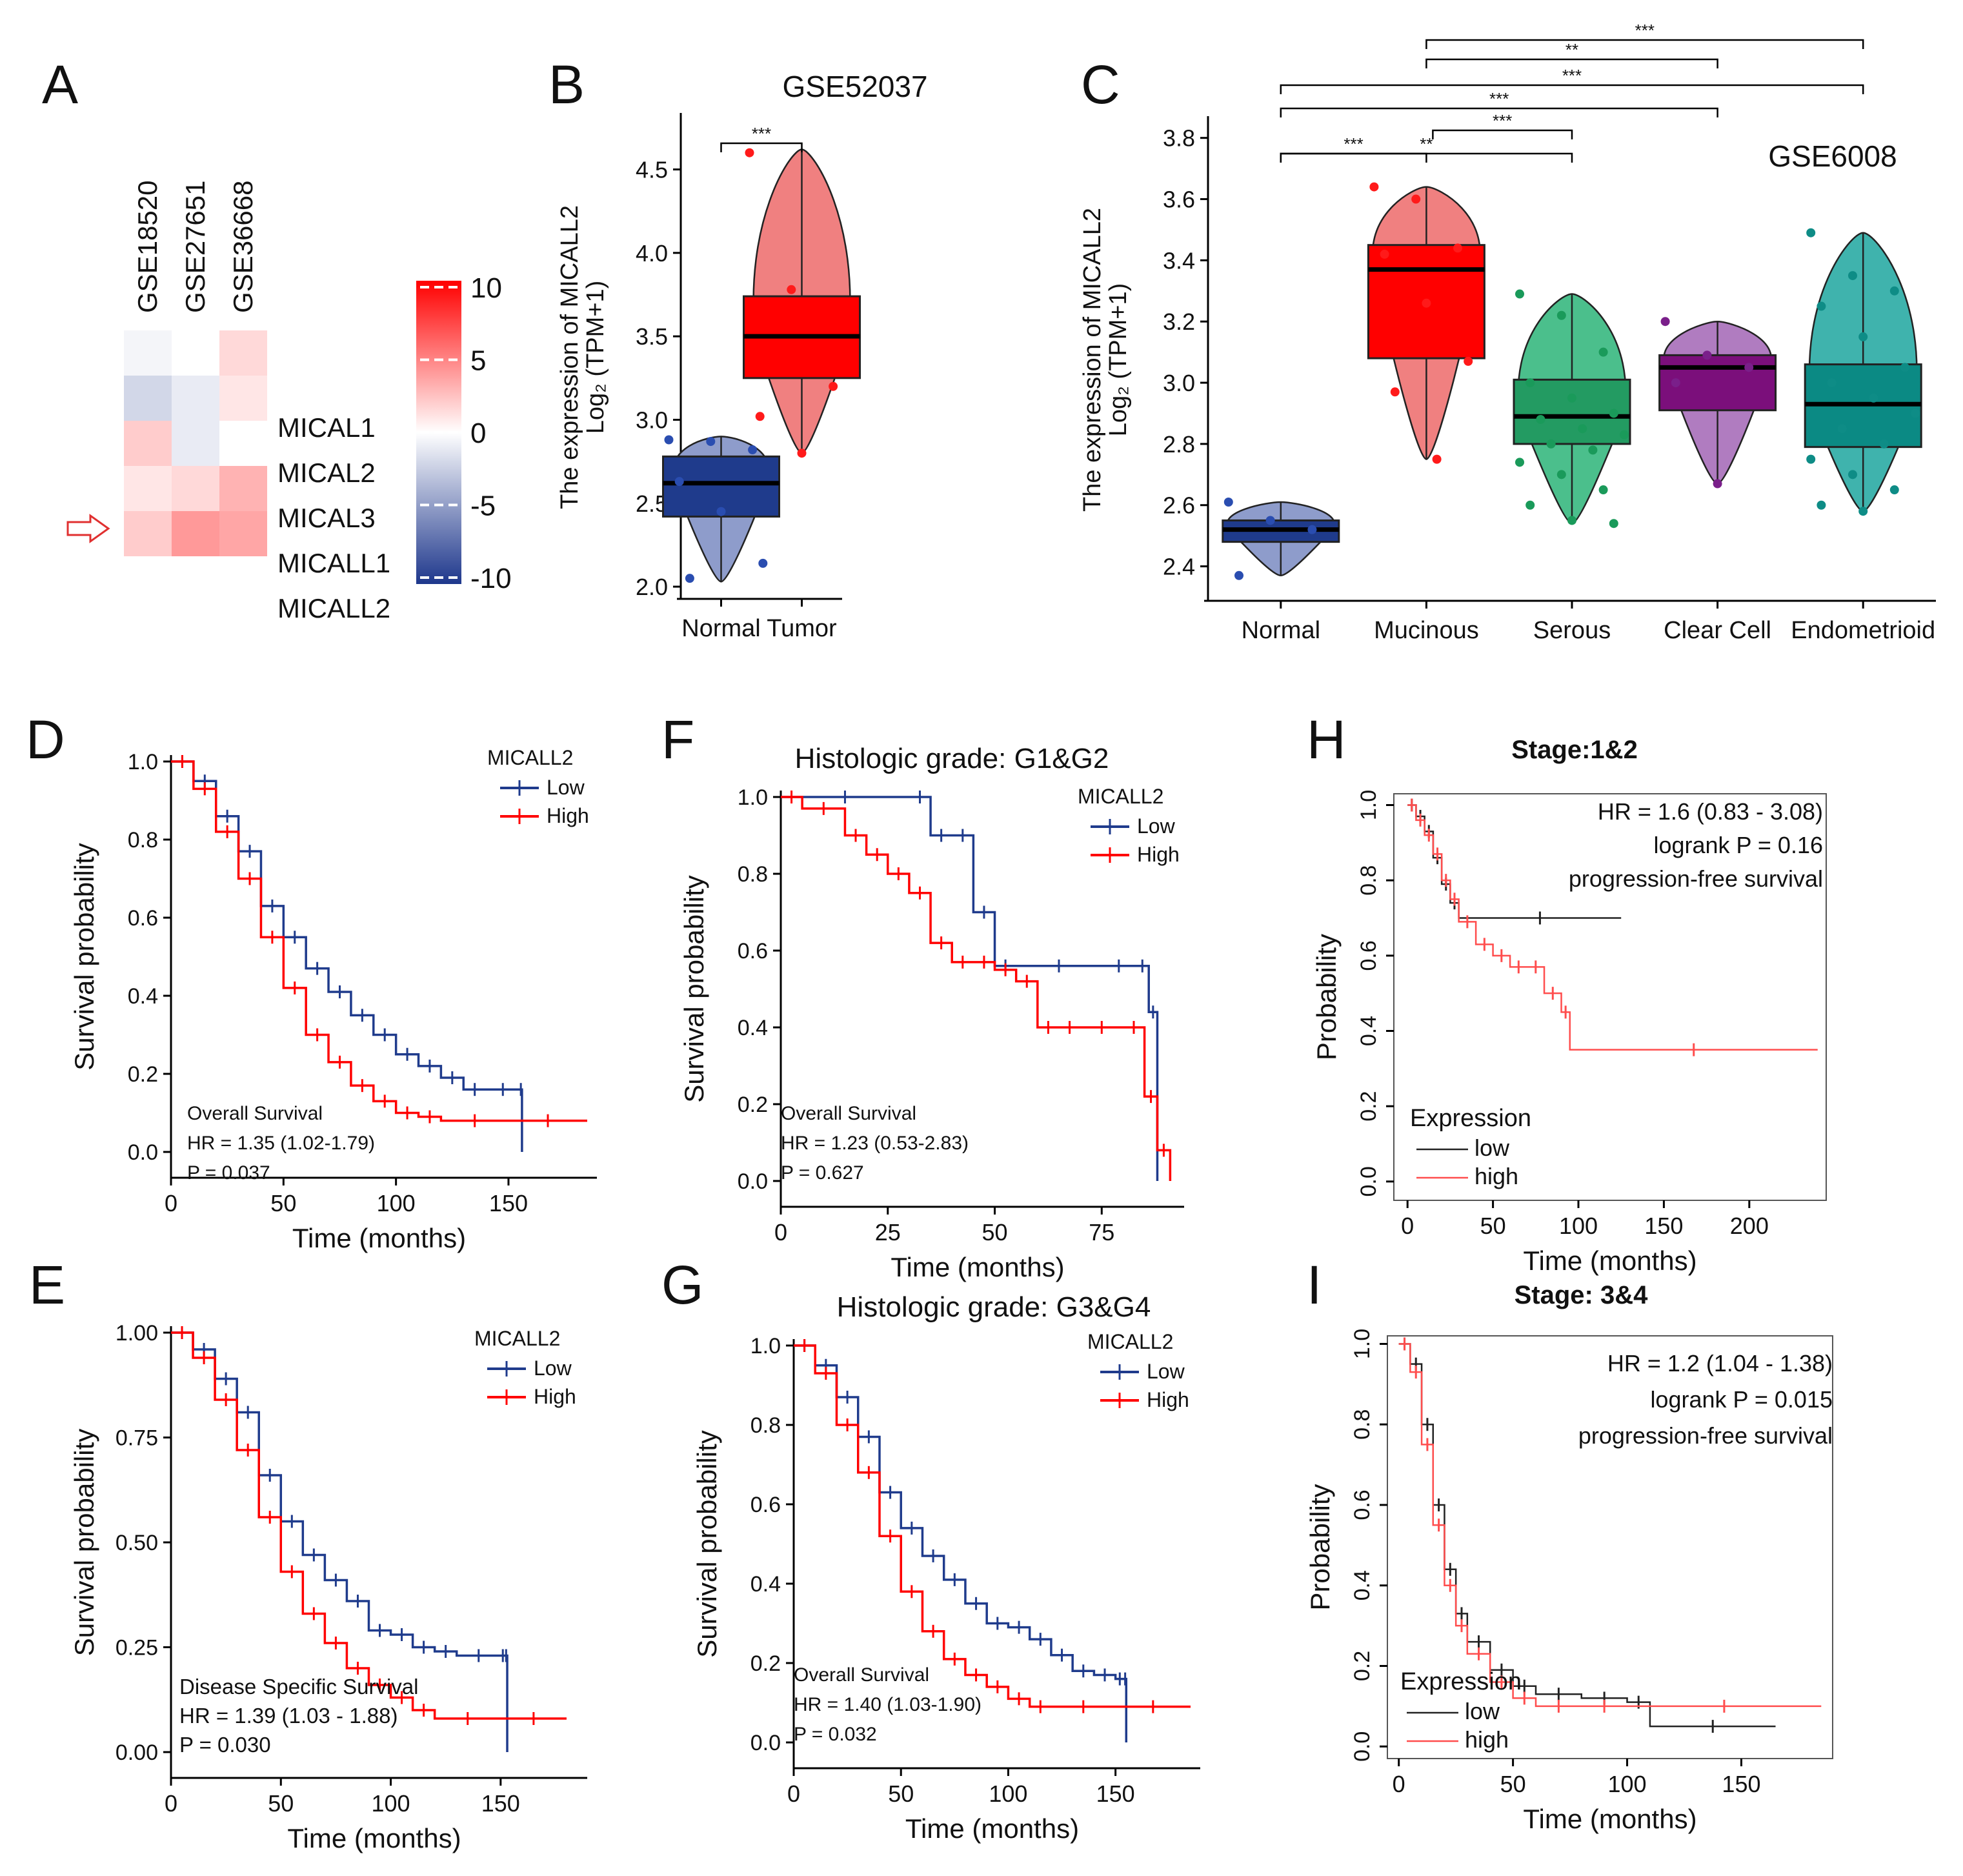 The height and width of the screenshot is (1876, 1963). What do you see at coordinates (1426, 144) in the screenshot?
I see `significance-label: **` at bounding box center [1426, 144].